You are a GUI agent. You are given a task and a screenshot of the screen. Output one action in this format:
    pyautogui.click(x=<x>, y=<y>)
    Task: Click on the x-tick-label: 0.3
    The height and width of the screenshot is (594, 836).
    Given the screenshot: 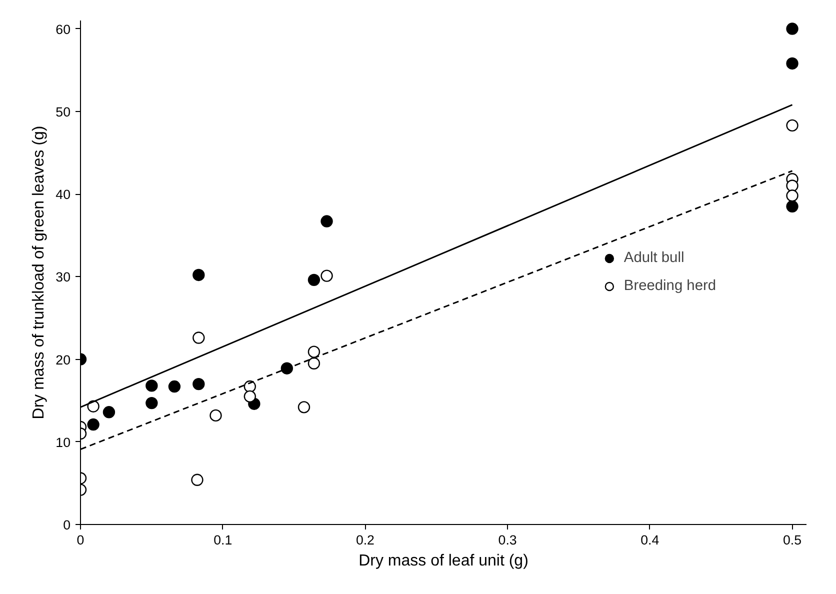 What is the action you would take?
    pyautogui.click(x=507, y=540)
    